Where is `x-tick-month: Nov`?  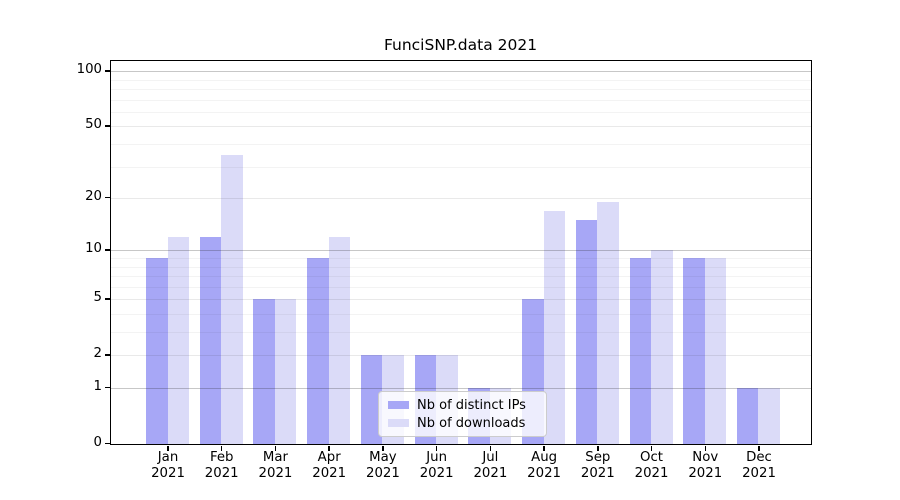
x-tick-month: Nov is located at coordinates (705, 457).